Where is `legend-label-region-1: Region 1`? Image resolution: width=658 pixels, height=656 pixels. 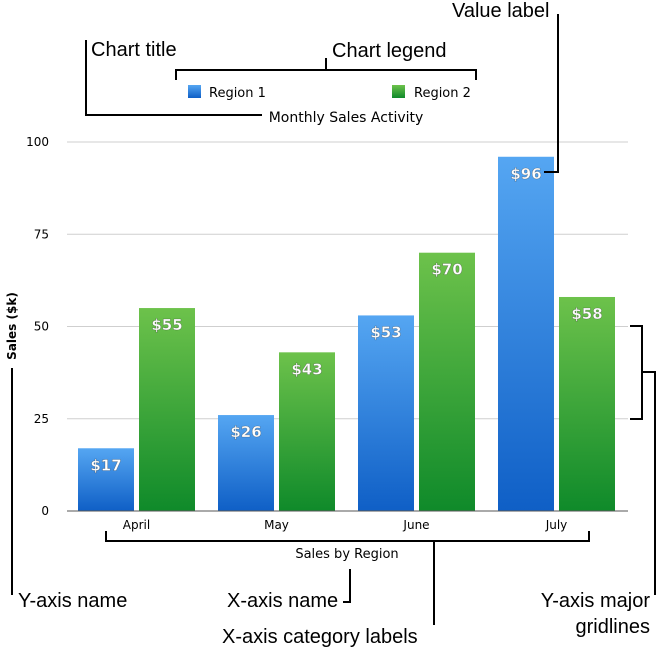
legend-label-region-1: Region 1 is located at coordinates (237, 93).